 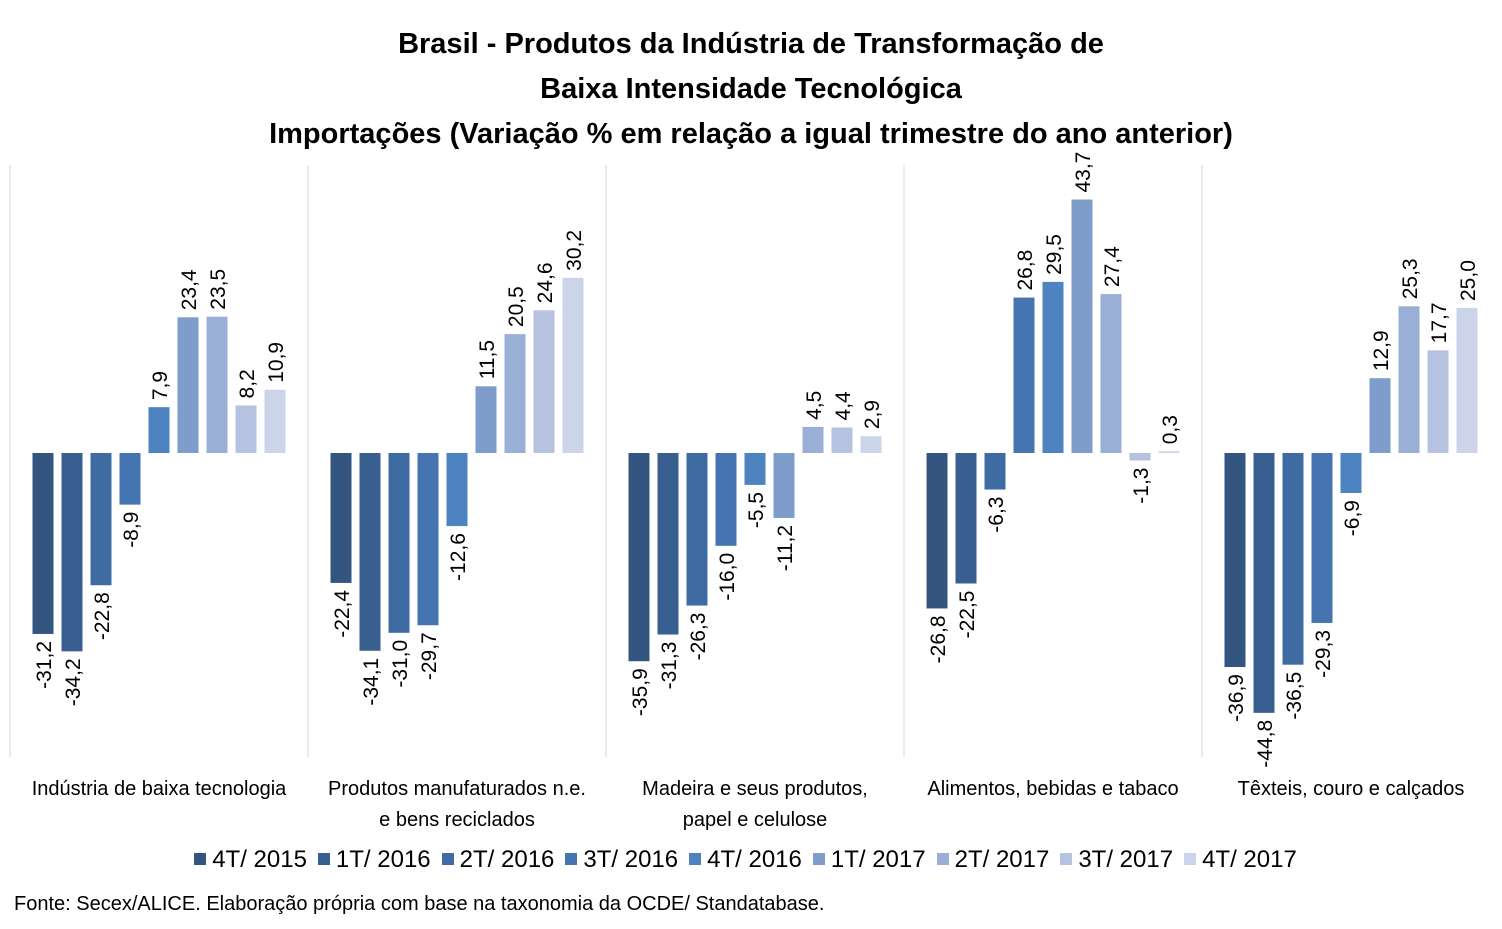 What do you see at coordinates (640, 692) in the screenshot?
I see `value-label: -35,9` at bounding box center [640, 692].